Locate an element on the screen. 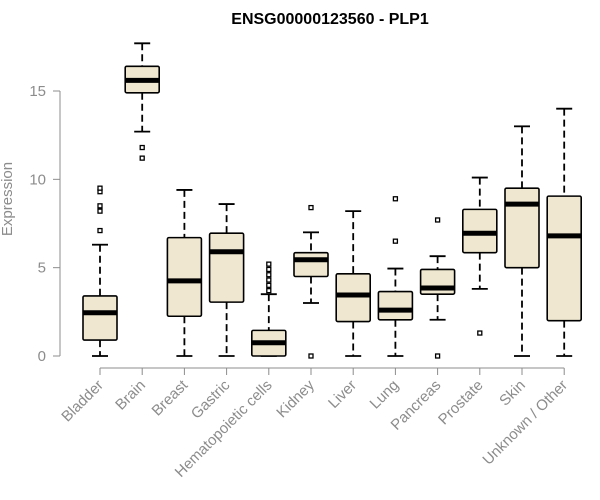  box-prostate is located at coordinates (479, 256).